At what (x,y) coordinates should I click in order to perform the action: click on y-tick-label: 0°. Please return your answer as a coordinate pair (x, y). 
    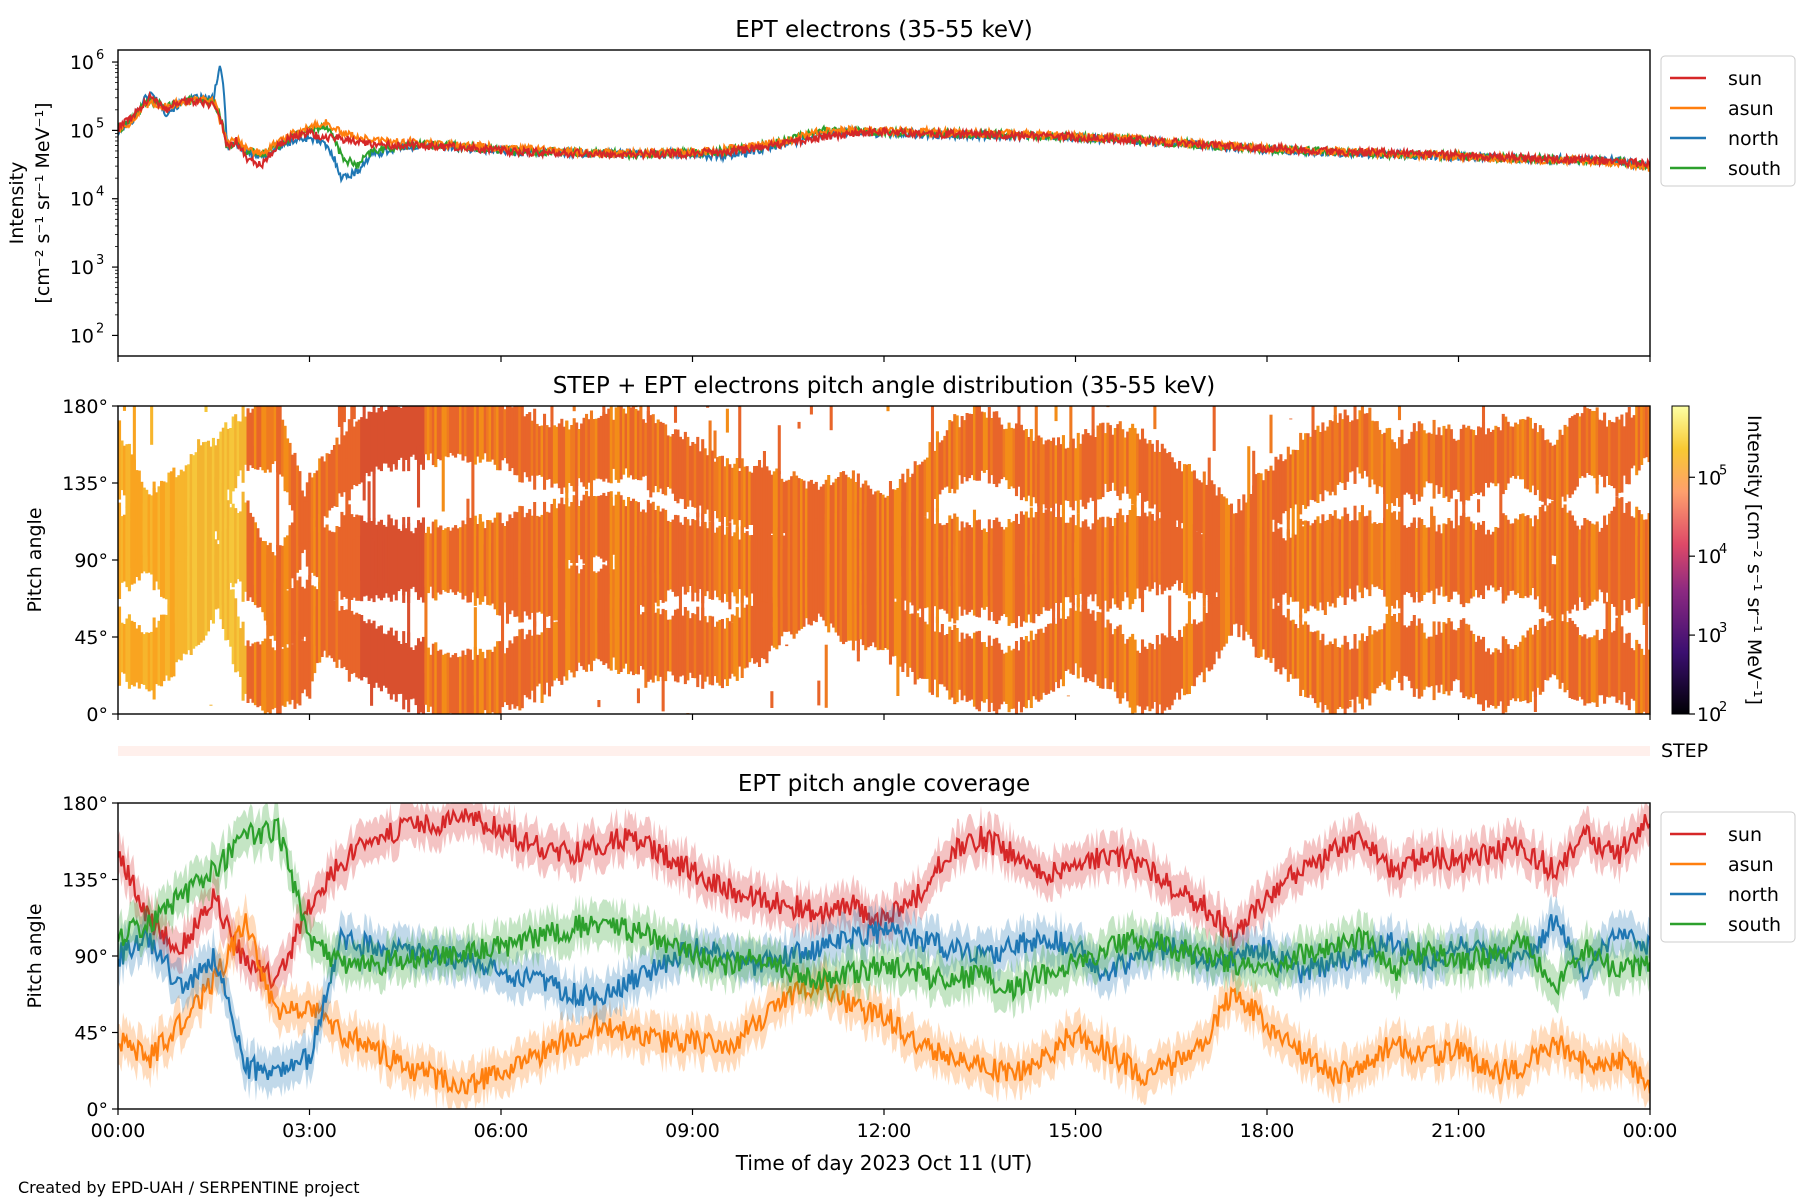
    Looking at the image, I should click on (97, 715).